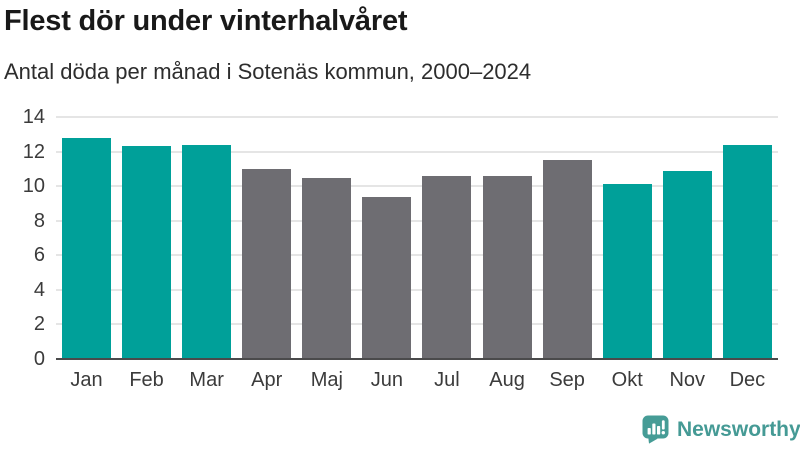 This screenshot has height=450, width=800. What do you see at coordinates (33, 151) in the screenshot?
I see `y-tick-label-12: 12` at bounding box center [33, 151].